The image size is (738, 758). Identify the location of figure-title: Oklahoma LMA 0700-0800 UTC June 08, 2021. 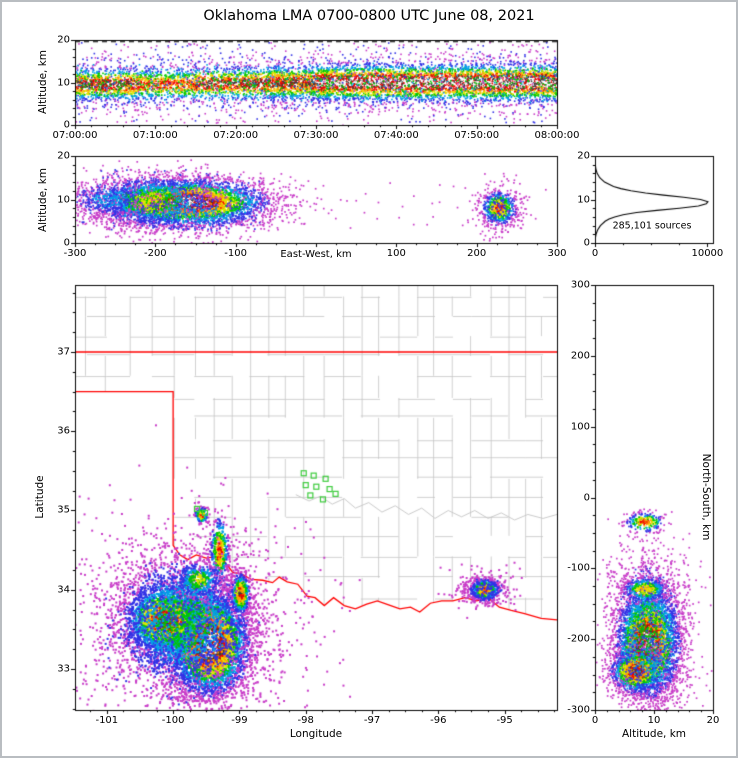
(369, 16).